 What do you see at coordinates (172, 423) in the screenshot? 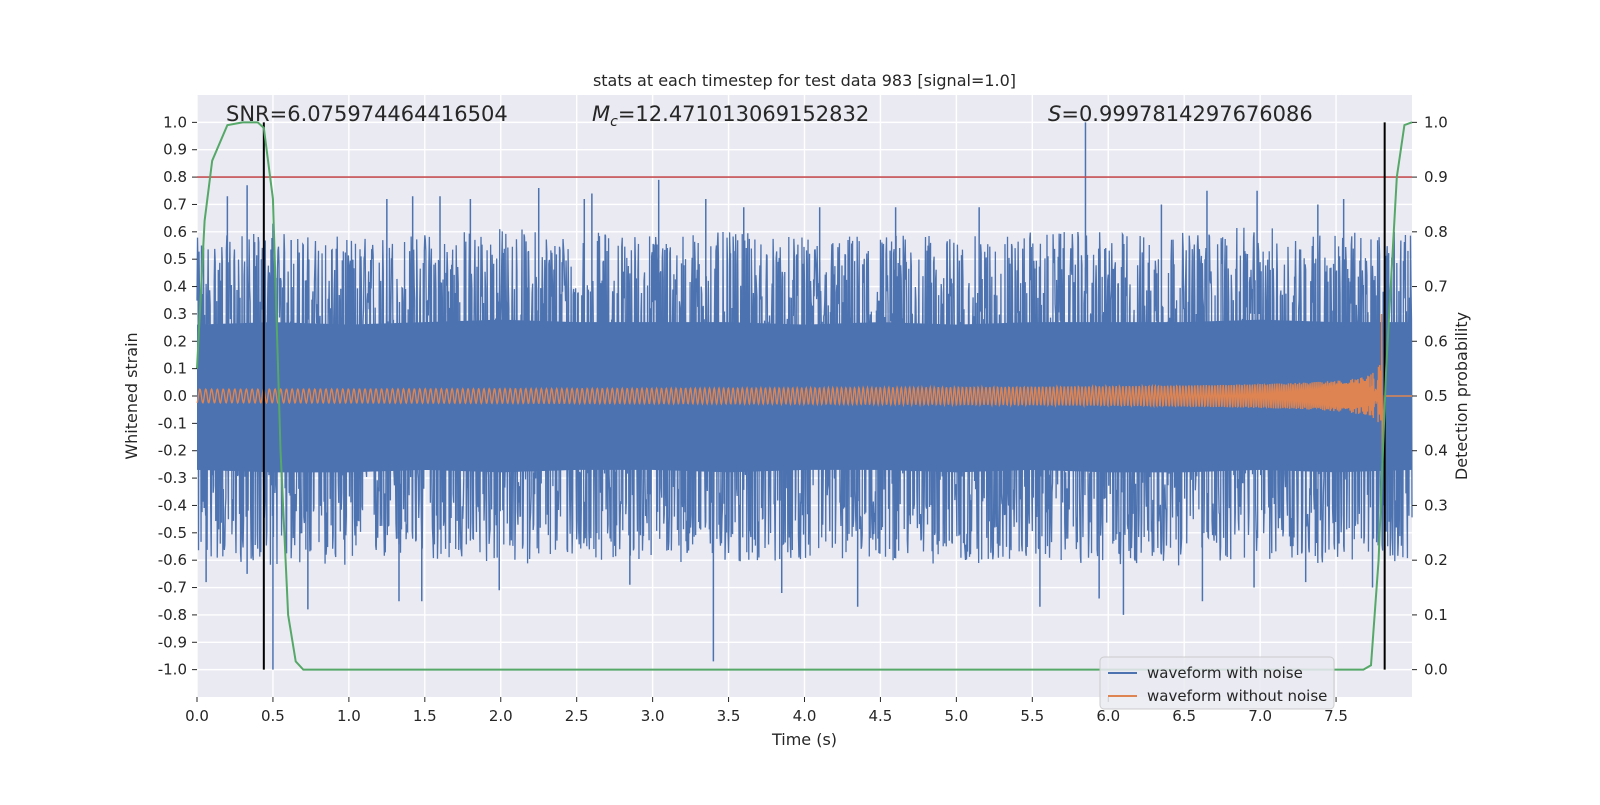
I see `y-tick-label: -0.1` at bounding box center [172, 423].